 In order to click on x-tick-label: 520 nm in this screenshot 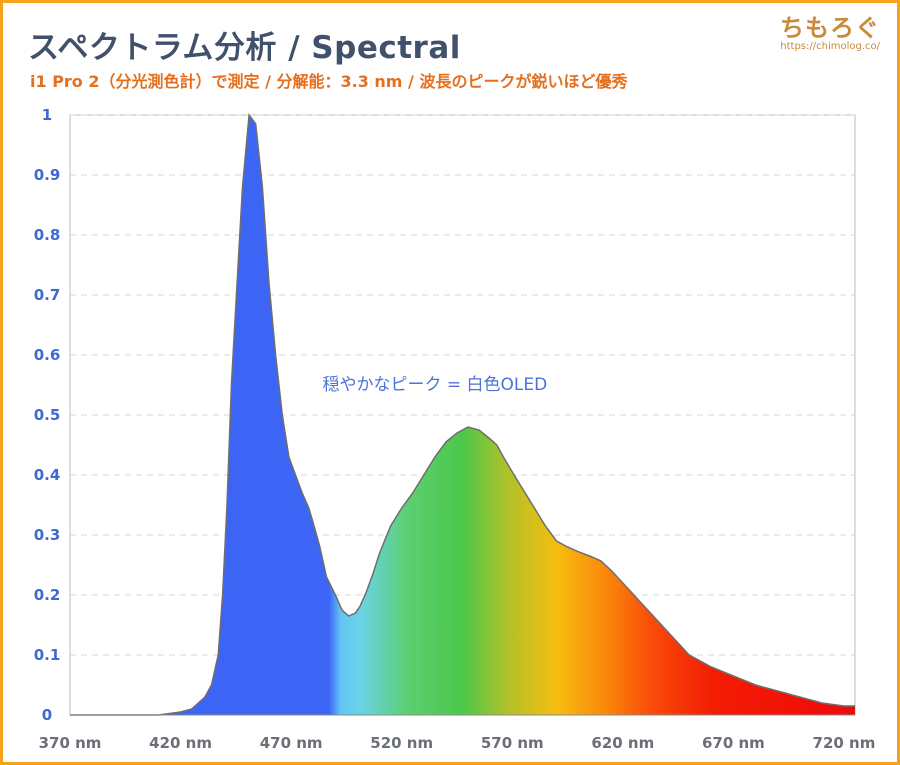, I will do `click(401, 743)`.